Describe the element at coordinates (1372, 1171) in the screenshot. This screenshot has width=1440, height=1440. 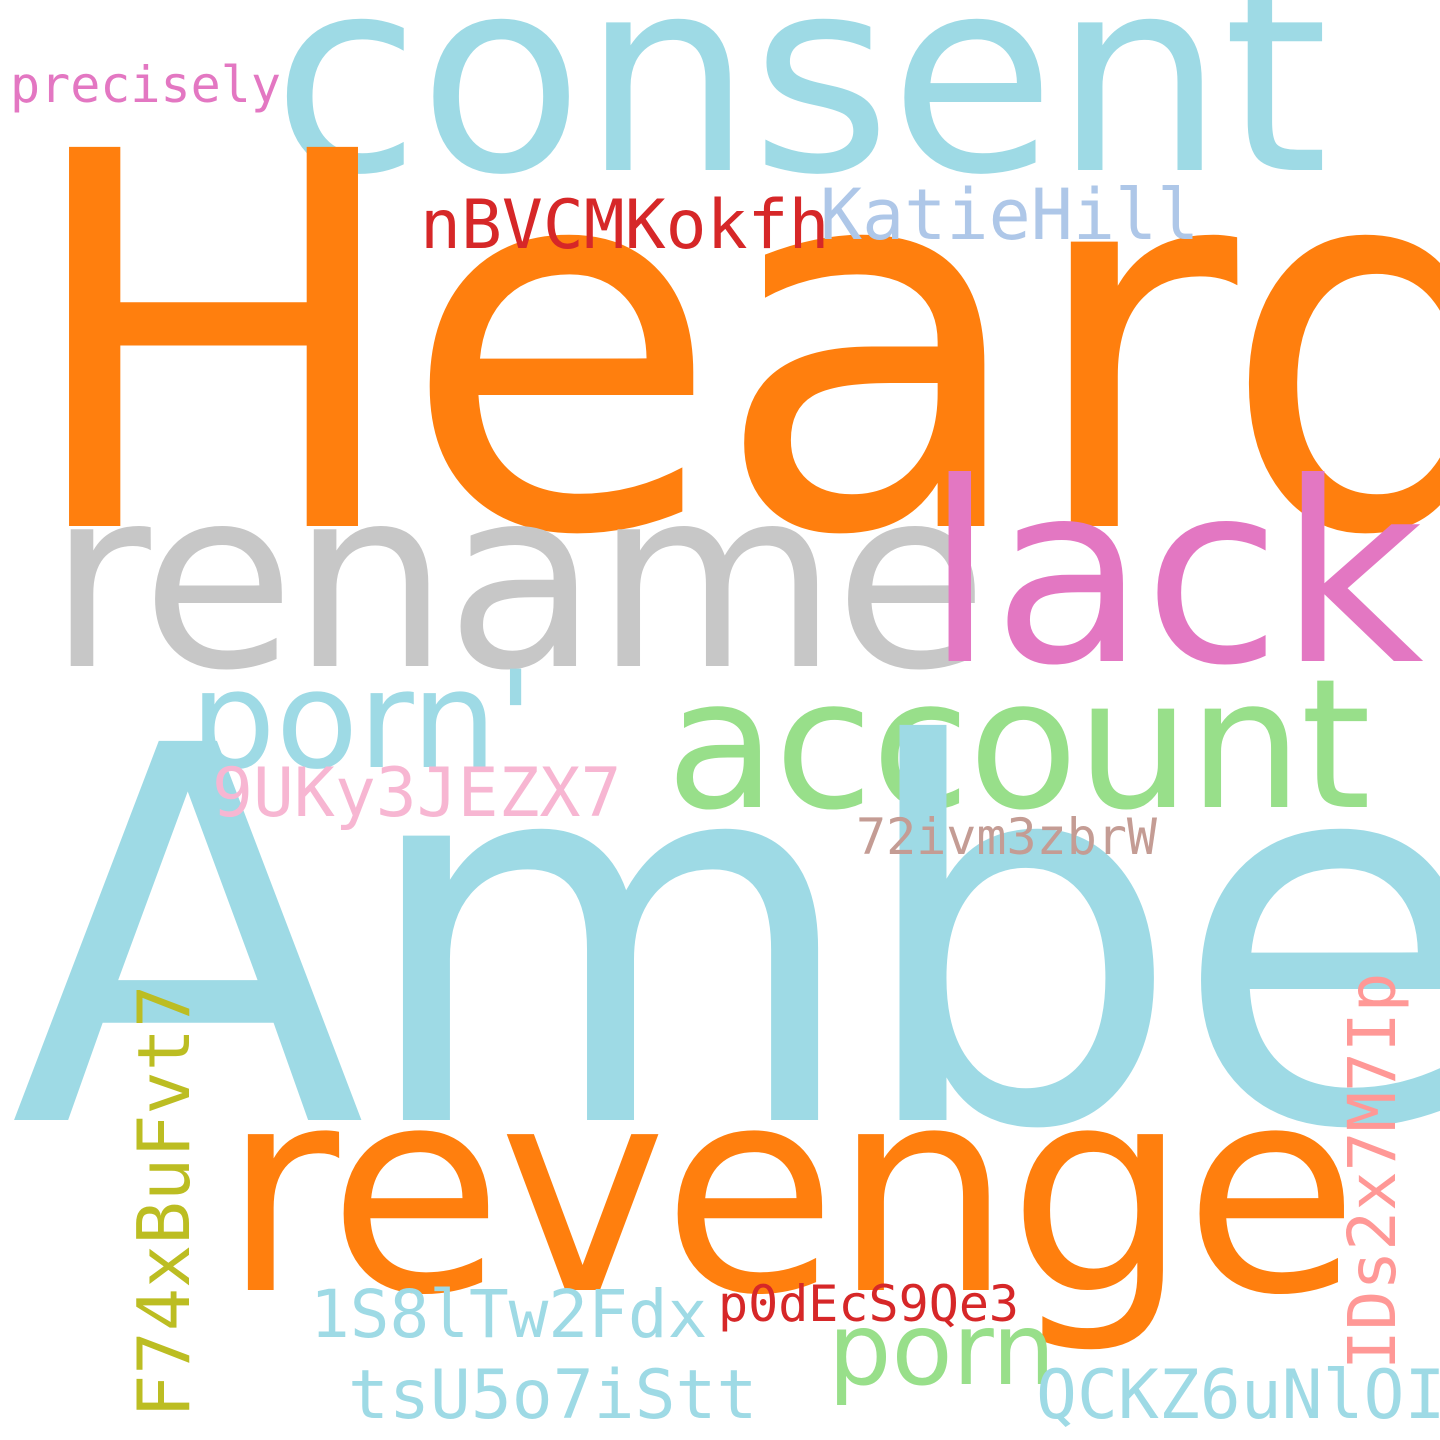
I see `word-ids2x7m7ip: IDs2x7M7Ip` at that location.